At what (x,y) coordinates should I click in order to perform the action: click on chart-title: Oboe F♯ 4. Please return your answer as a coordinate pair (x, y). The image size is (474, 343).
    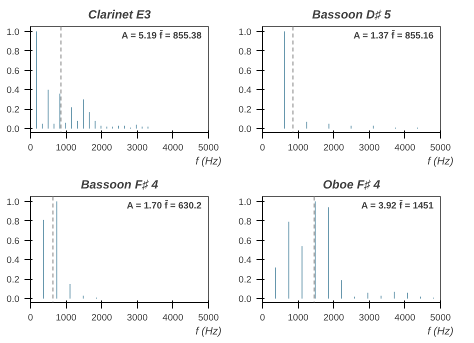
    Looking at the image, I should click on (351, 185).